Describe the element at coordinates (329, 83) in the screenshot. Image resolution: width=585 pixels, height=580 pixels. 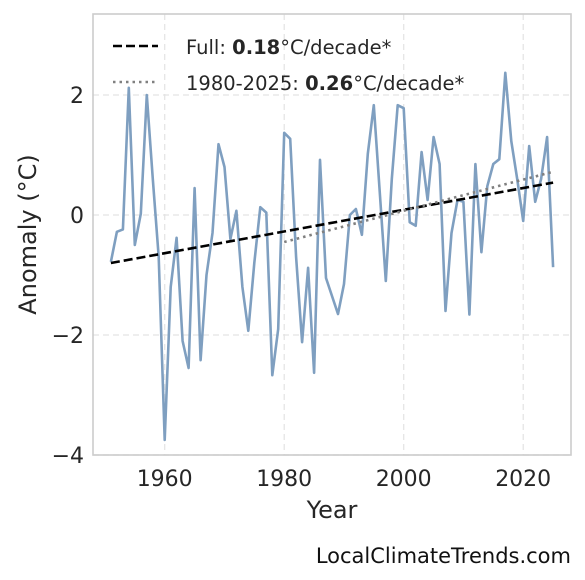
I see `legend-rate: 0.26` at that location.